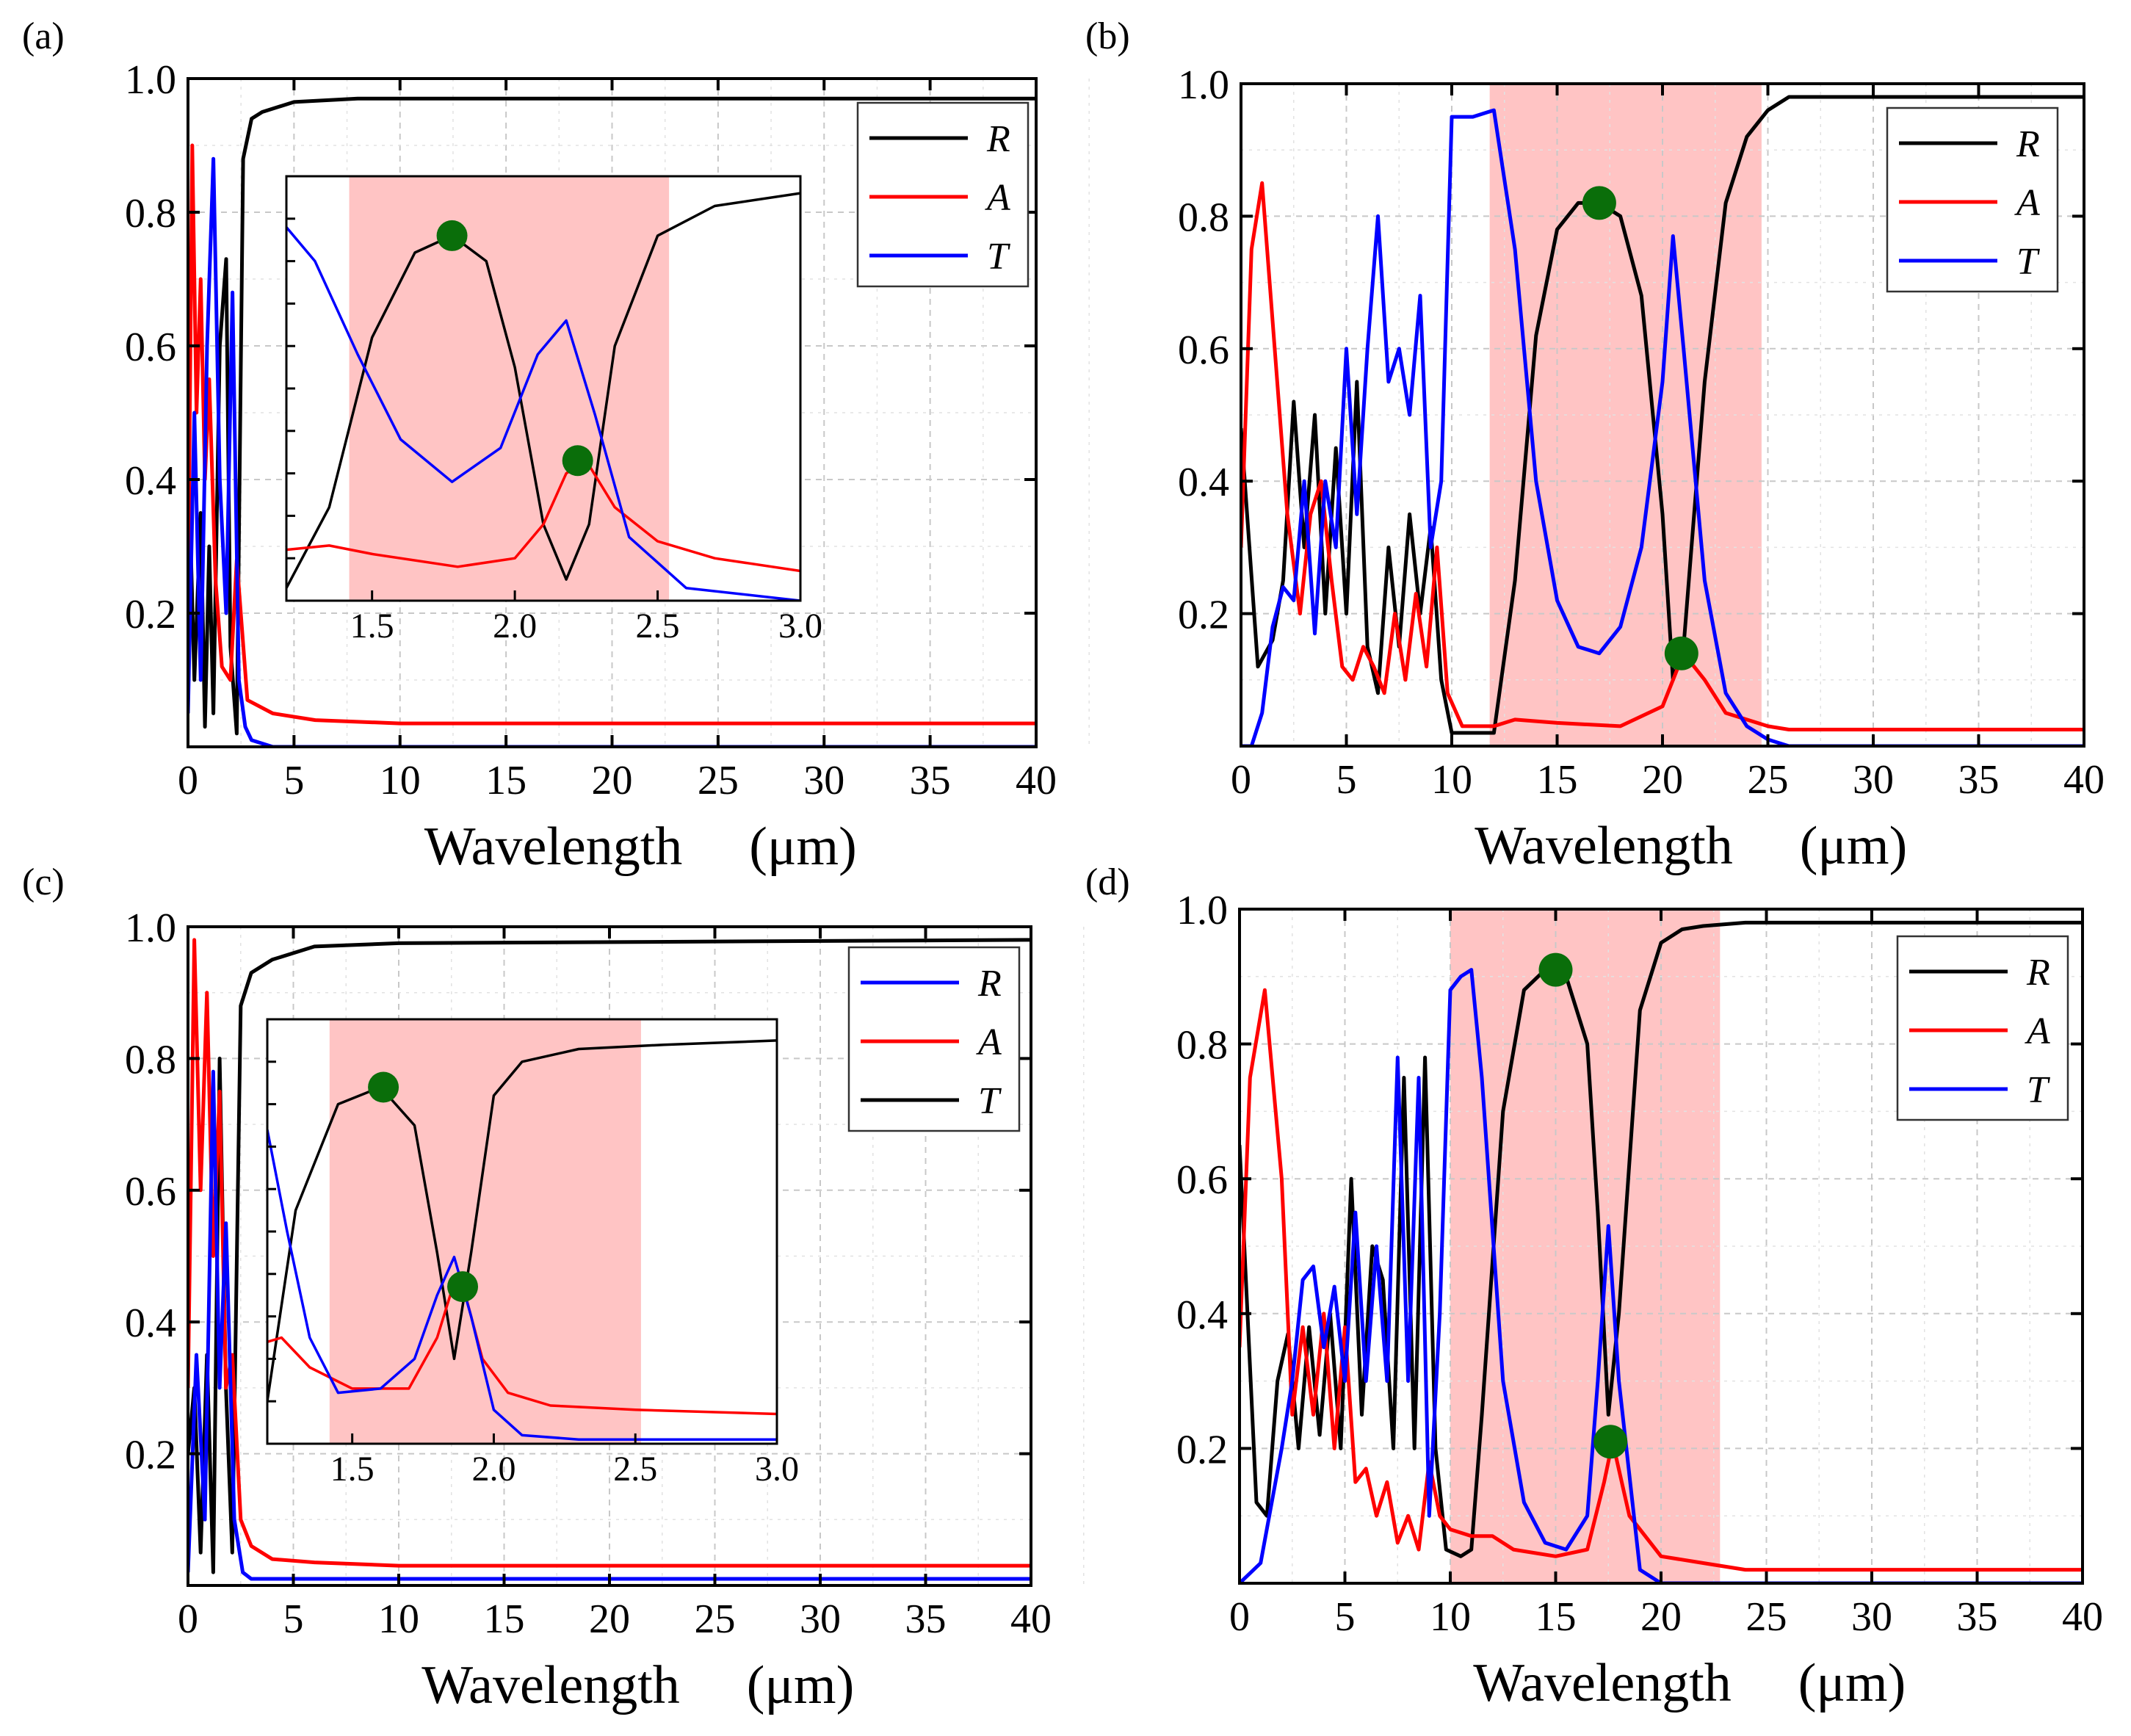 This screenshot has width=2131, height=1736. I want to click on inset-x-tick-label: 2.0, so click(515, 626).